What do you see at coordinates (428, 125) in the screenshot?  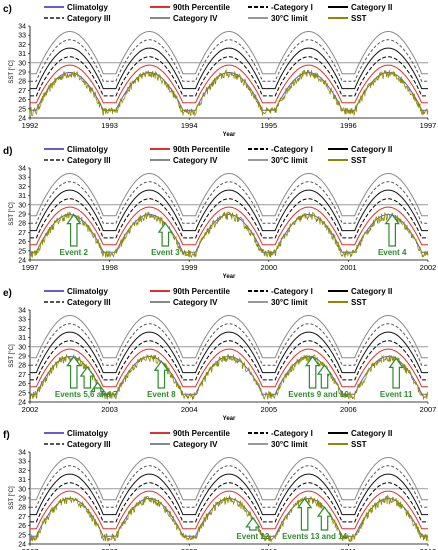 I see `x-tick-label: 1997` at bounding box center [428, 125].